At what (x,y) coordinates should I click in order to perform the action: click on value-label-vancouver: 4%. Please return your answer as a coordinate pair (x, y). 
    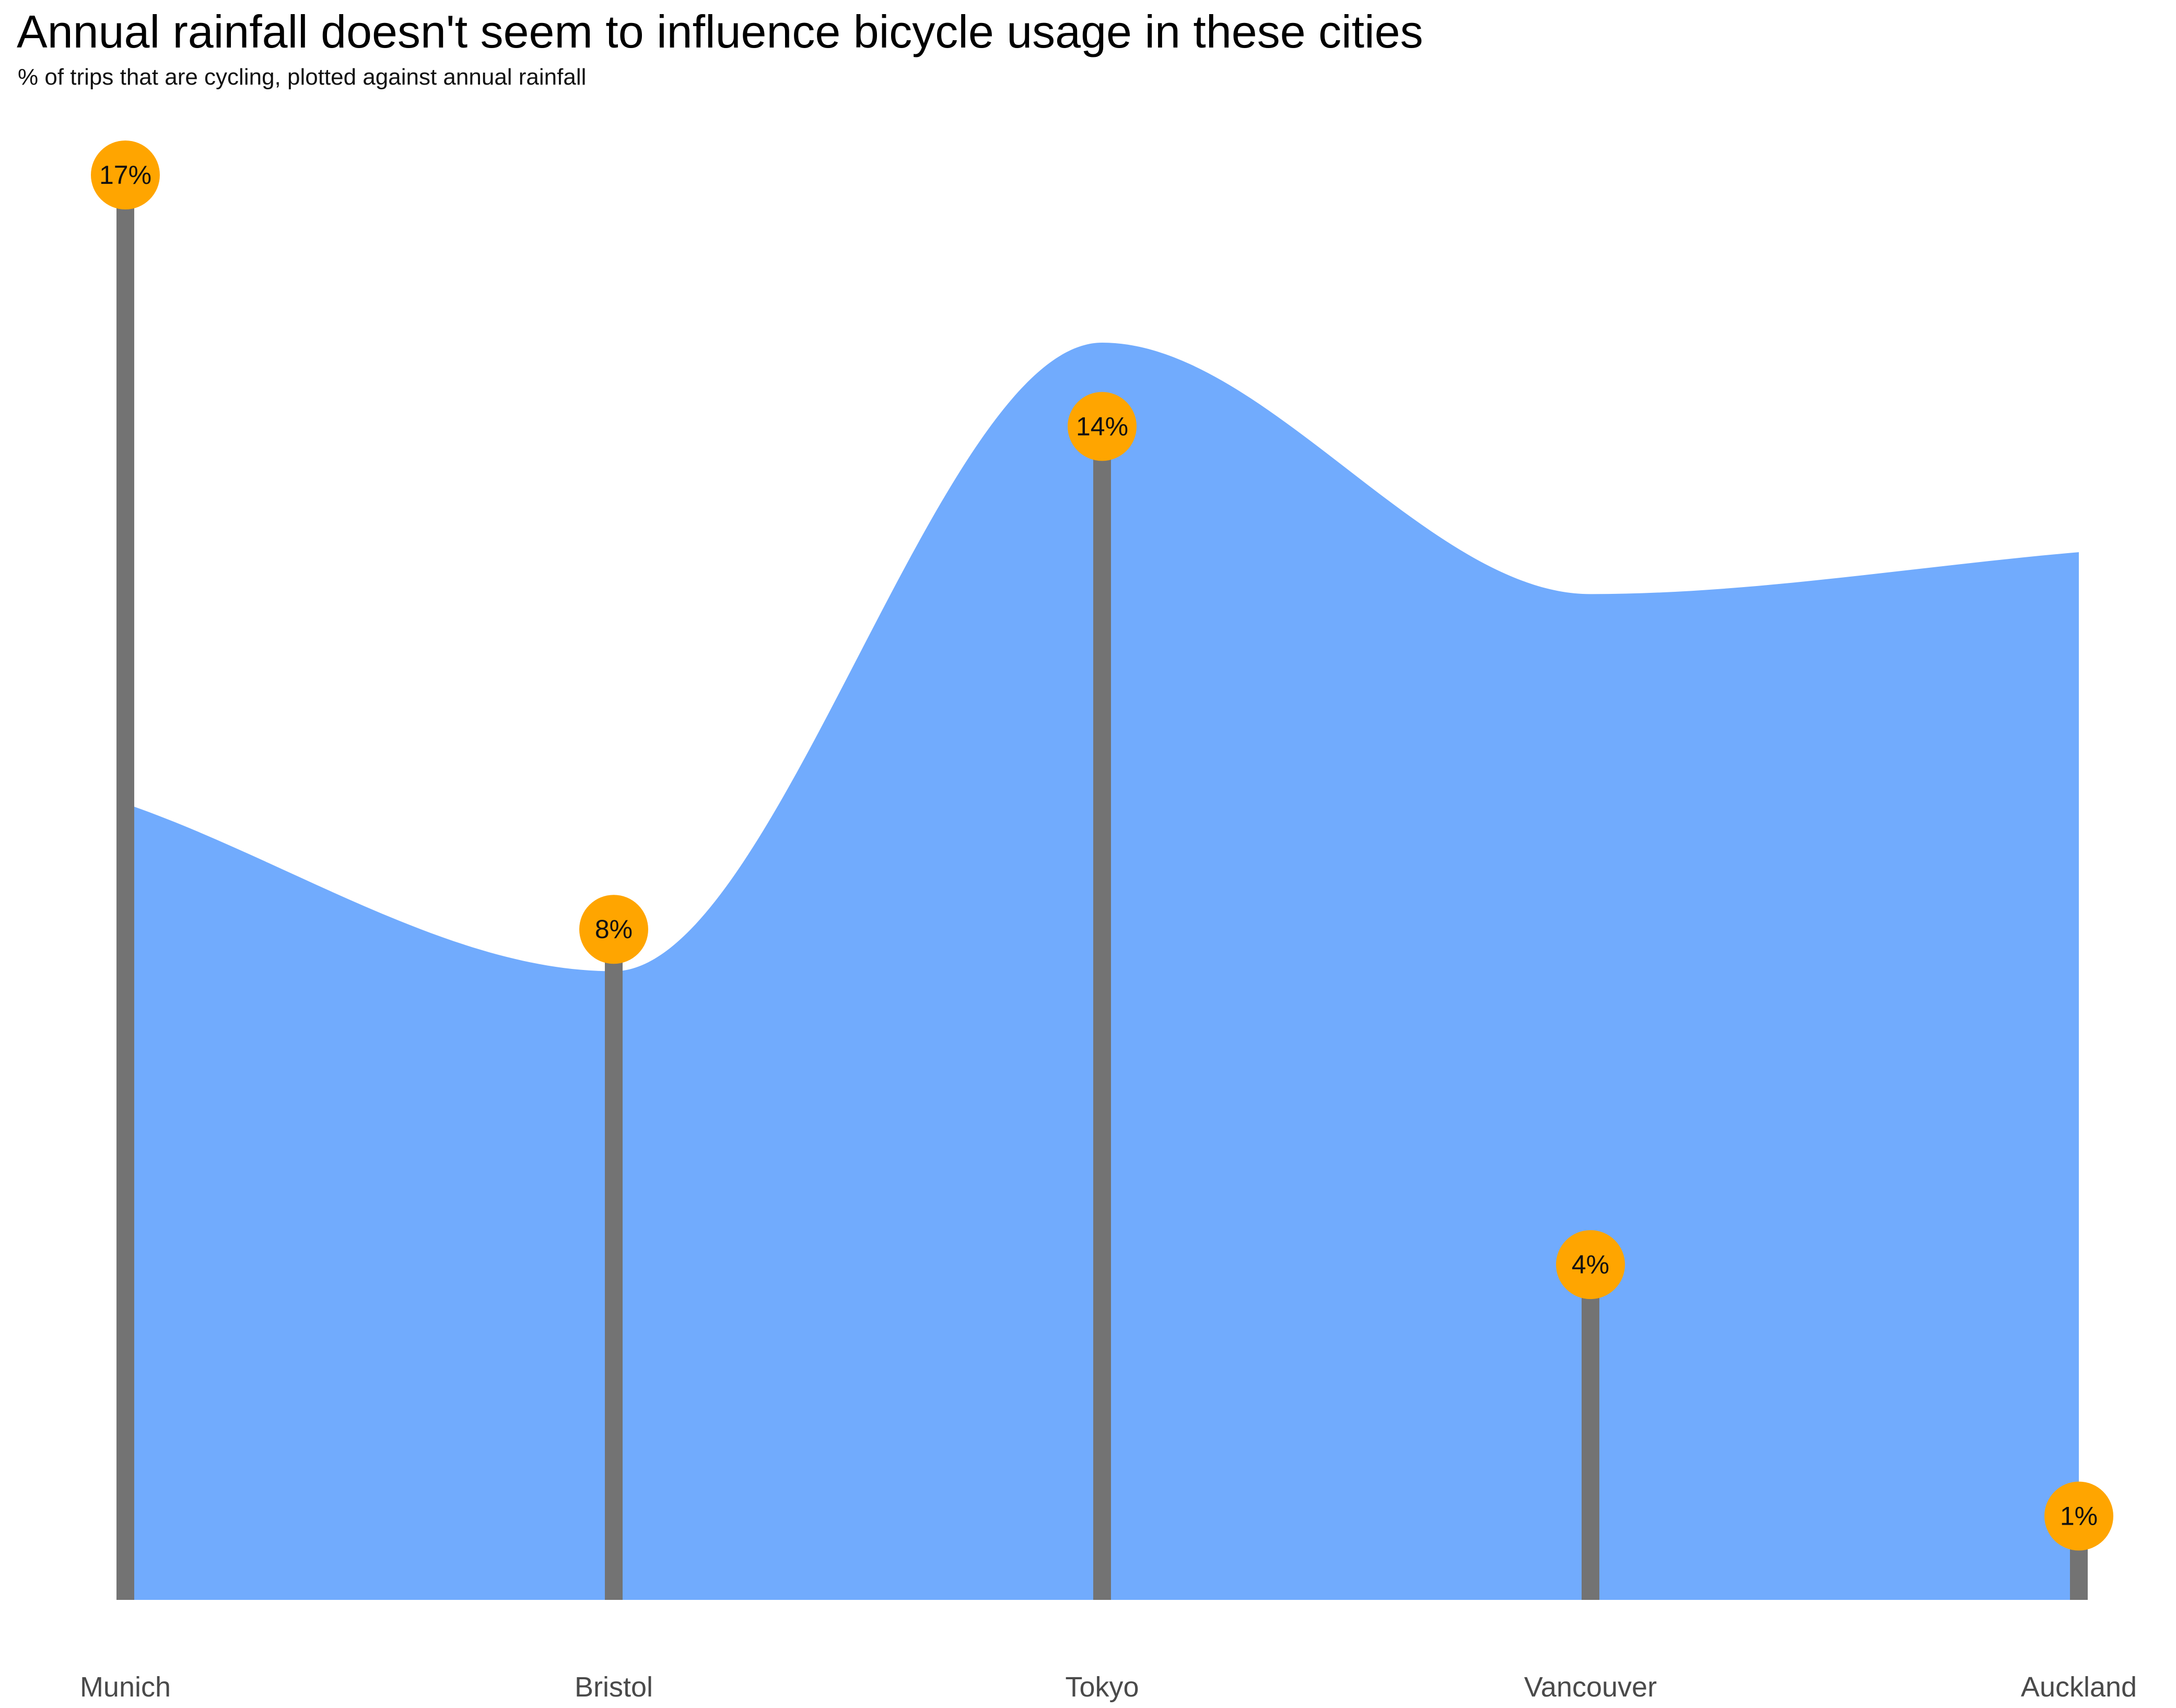
    Looking at the image, I should click on (1590, 1264).